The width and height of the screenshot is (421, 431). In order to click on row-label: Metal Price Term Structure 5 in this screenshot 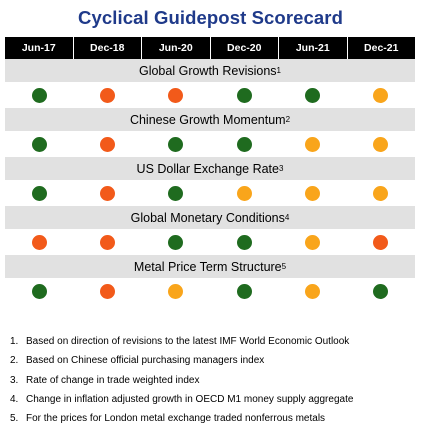, I will do `click(210, 266)`.